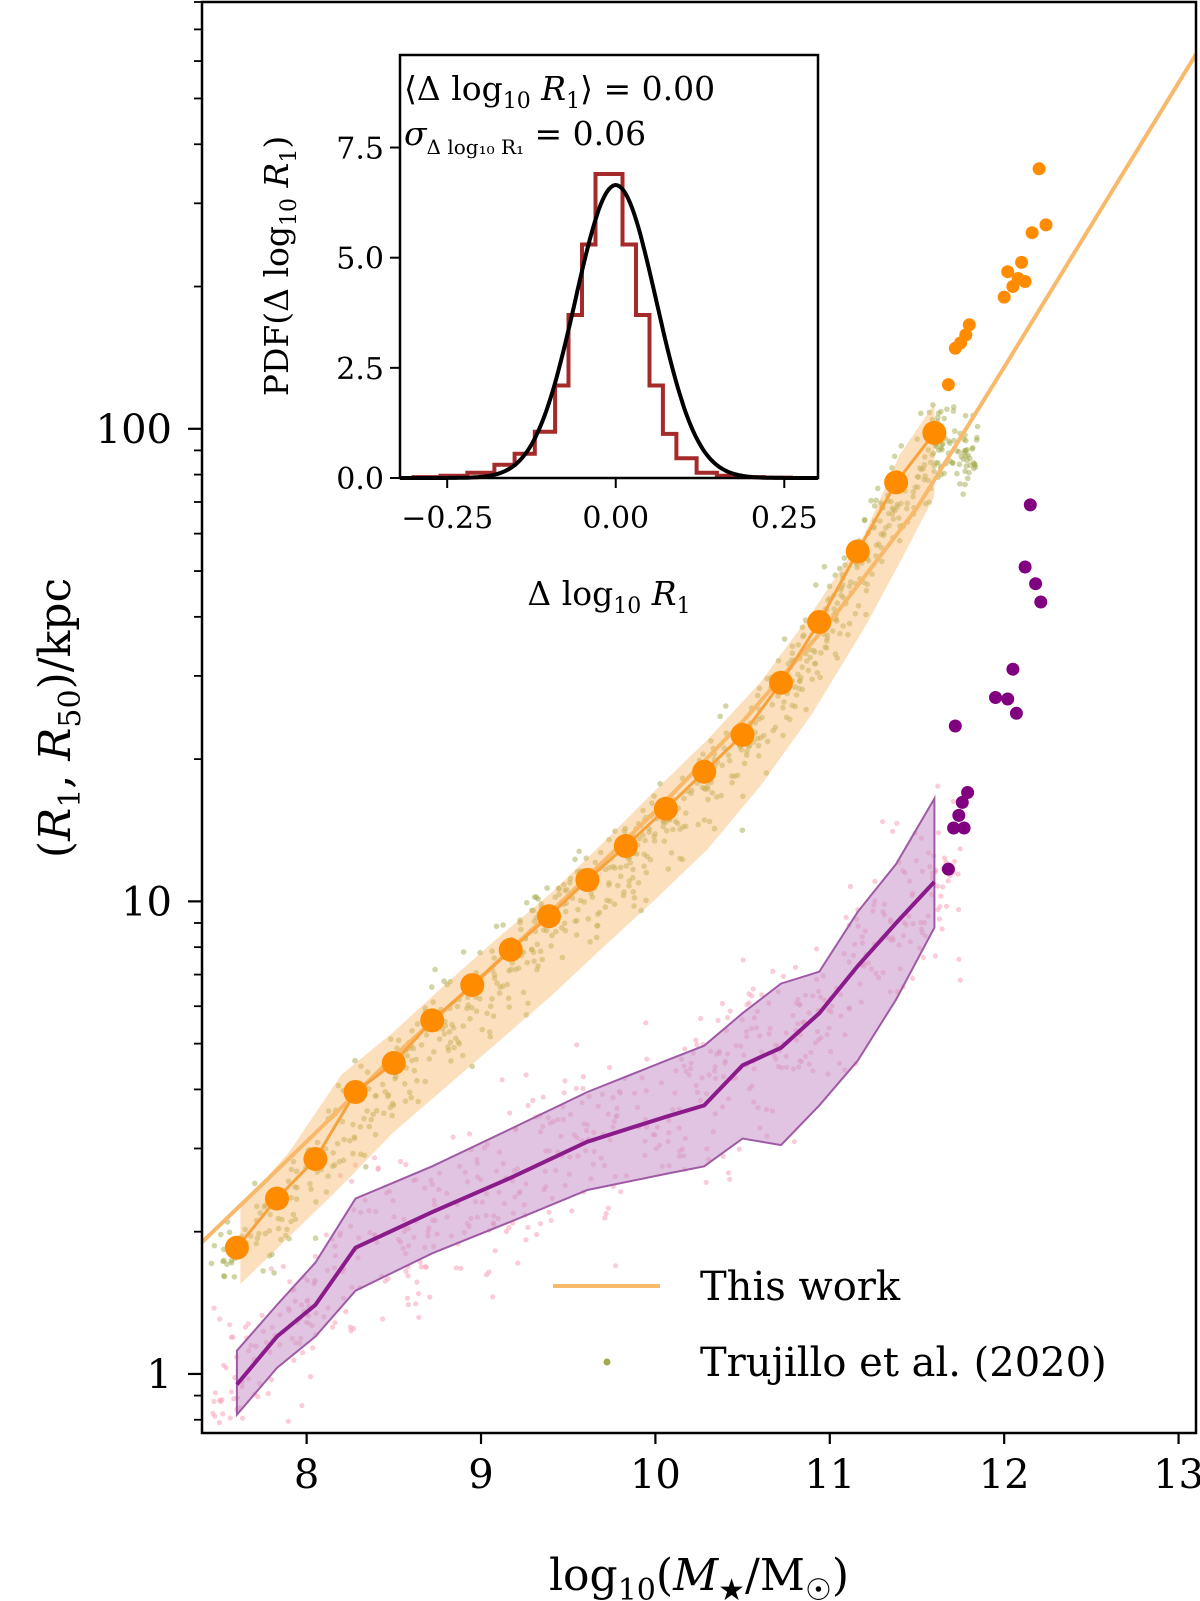  Describe the element at coordinates (1025, 281) in the screenshot. I see `r1-high-mass-point` at that location.